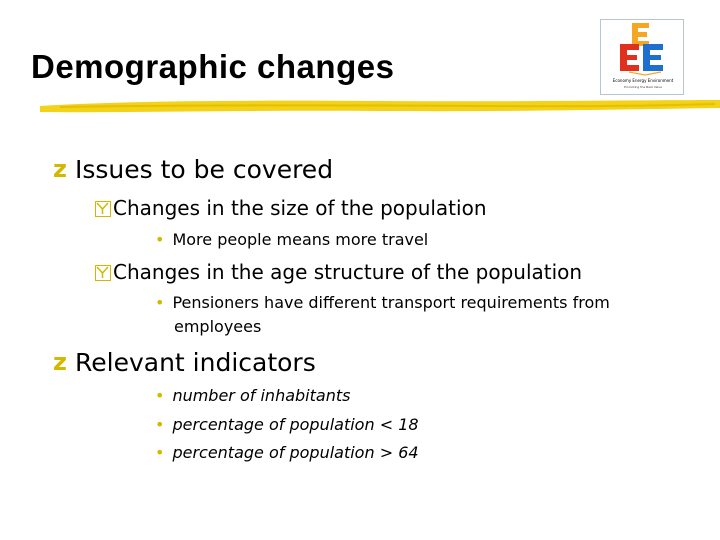 The height and width of the screenshot is (540, 720). What do you see at coordinates (218, 326) in the screenshot?
I see `bullet-point-continuation: employees` at bounding box center [218, 326].